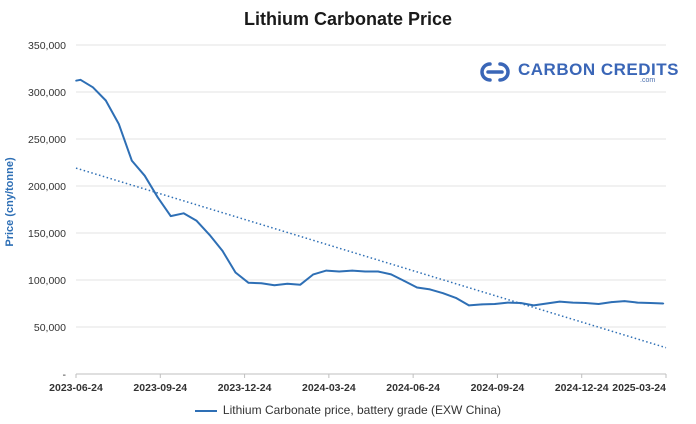 The height and width of the screenshot is (424, 696). I want to click on x-tick-label: 2023-09-24, so click(160, 388).